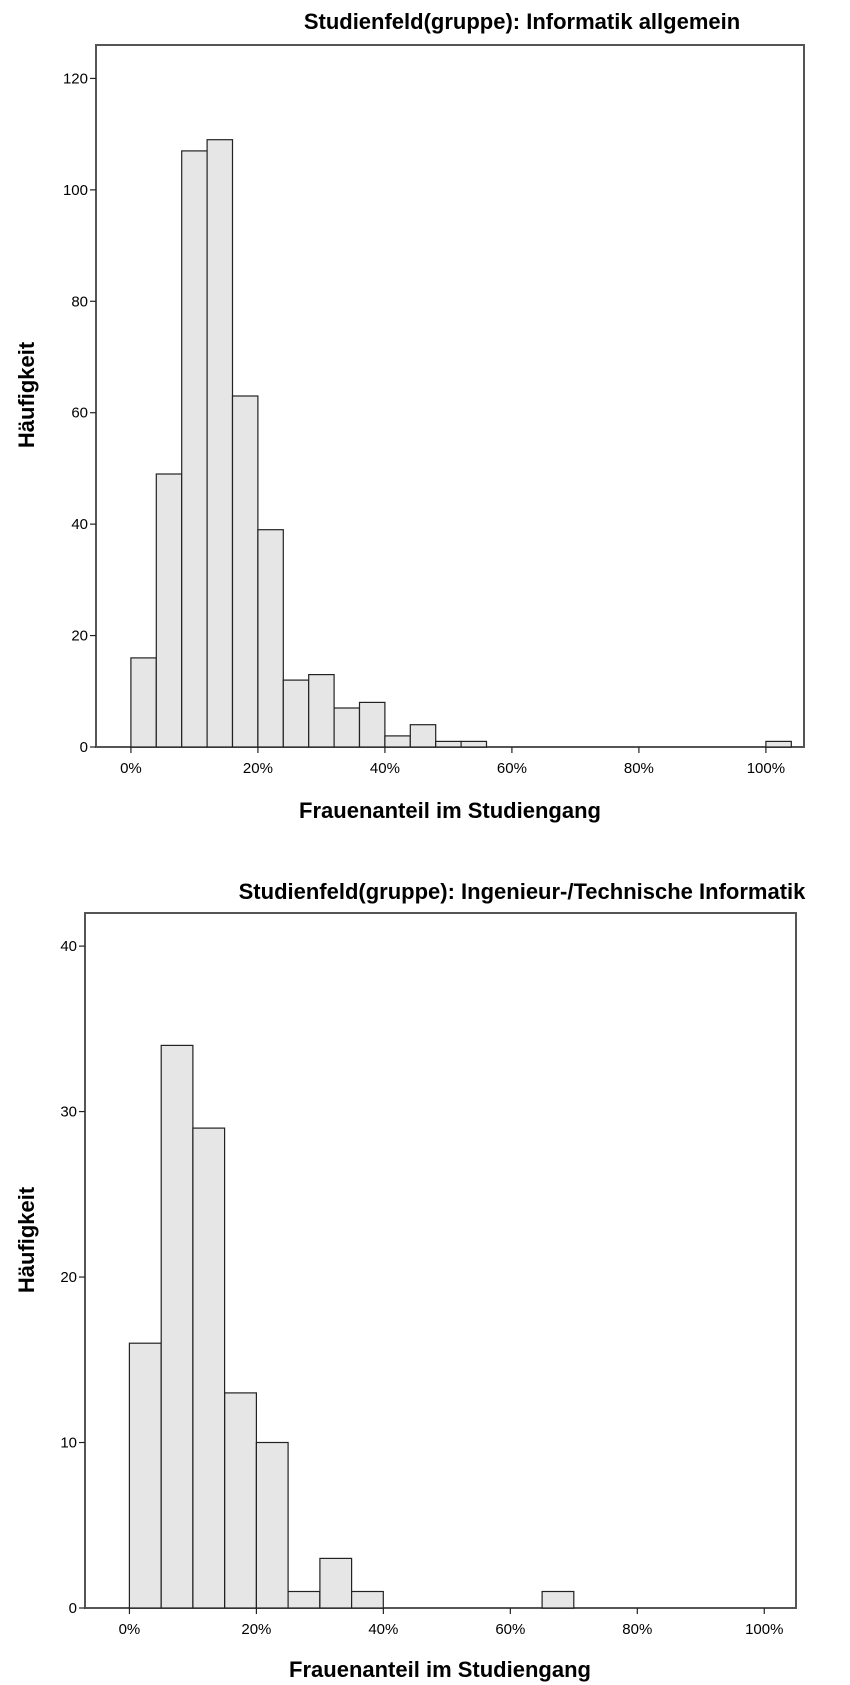  Describe the element at coordinates (452, 762) in the screenshot. I see `chart-1-x-axis: 0% 20% 40% 60% 80% 100%` at that location.